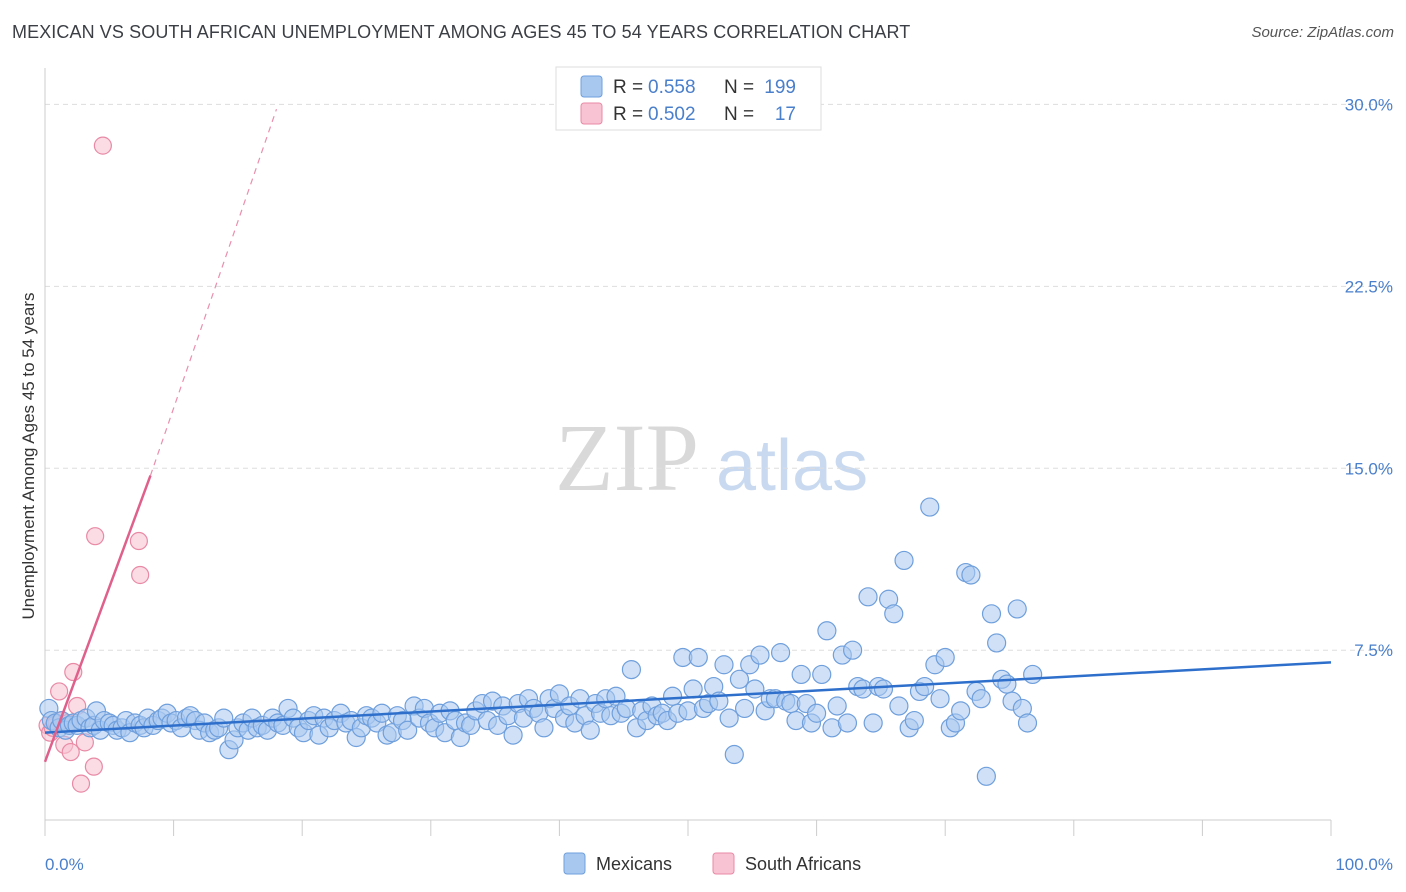 The height and width of the screenshot is (892, 1406). I want to click on y-tick-label: 22.5%, so click(1369, 286).